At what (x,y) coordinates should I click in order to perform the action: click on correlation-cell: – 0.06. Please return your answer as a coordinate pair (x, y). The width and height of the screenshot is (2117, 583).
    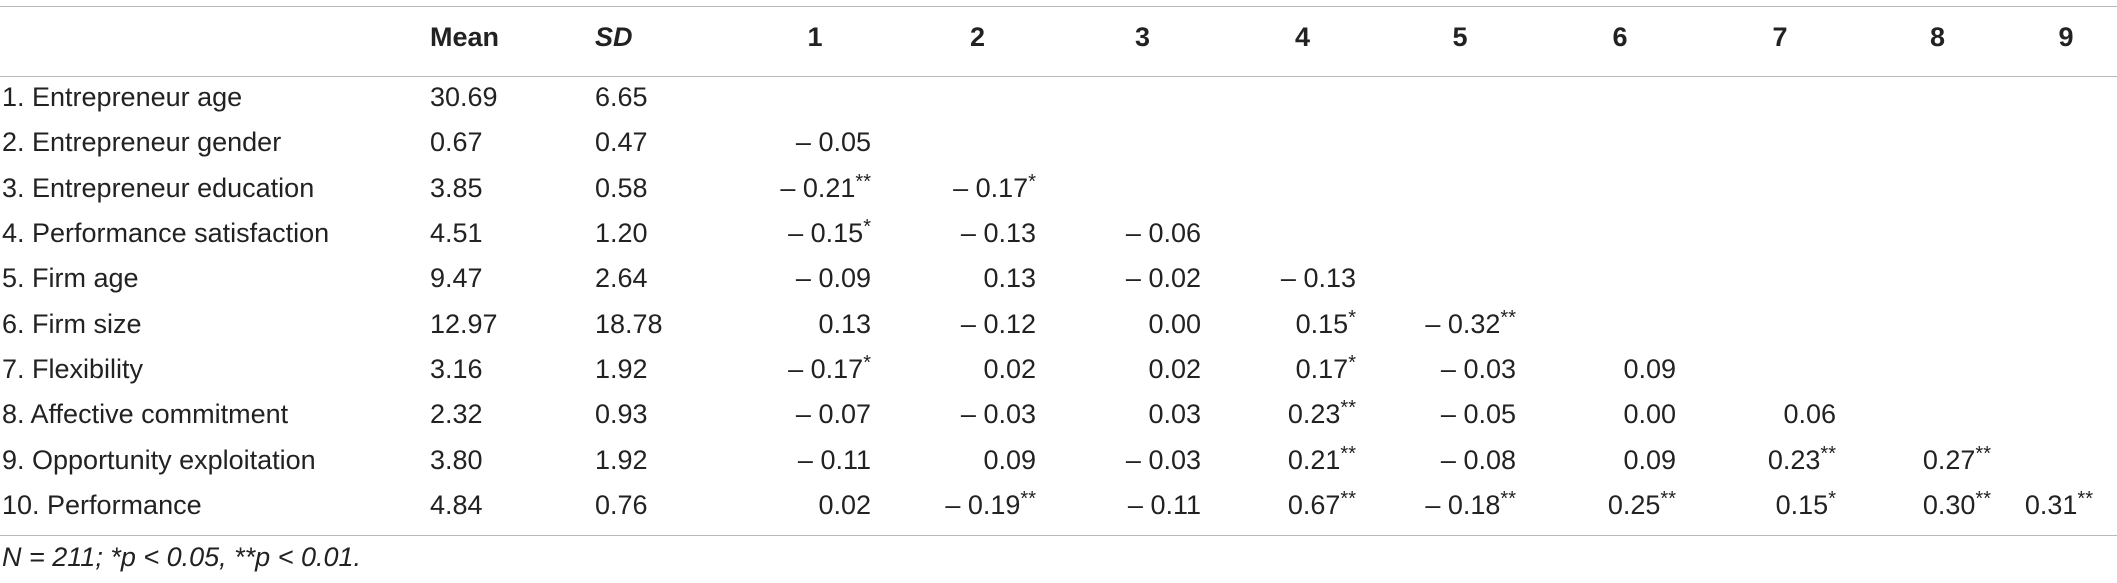
    Looking at the image, I should click on (1163, 233).